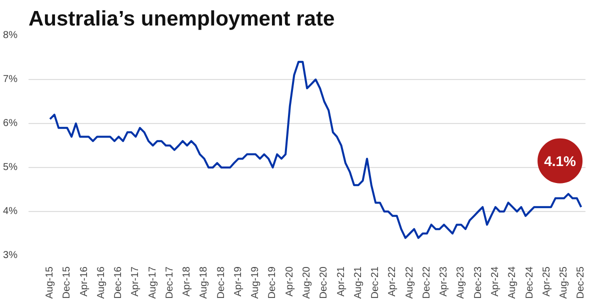  Describe the element at coordinates (10, 35) in the screenshot. I see `y-tick-label: 8%` at that location.